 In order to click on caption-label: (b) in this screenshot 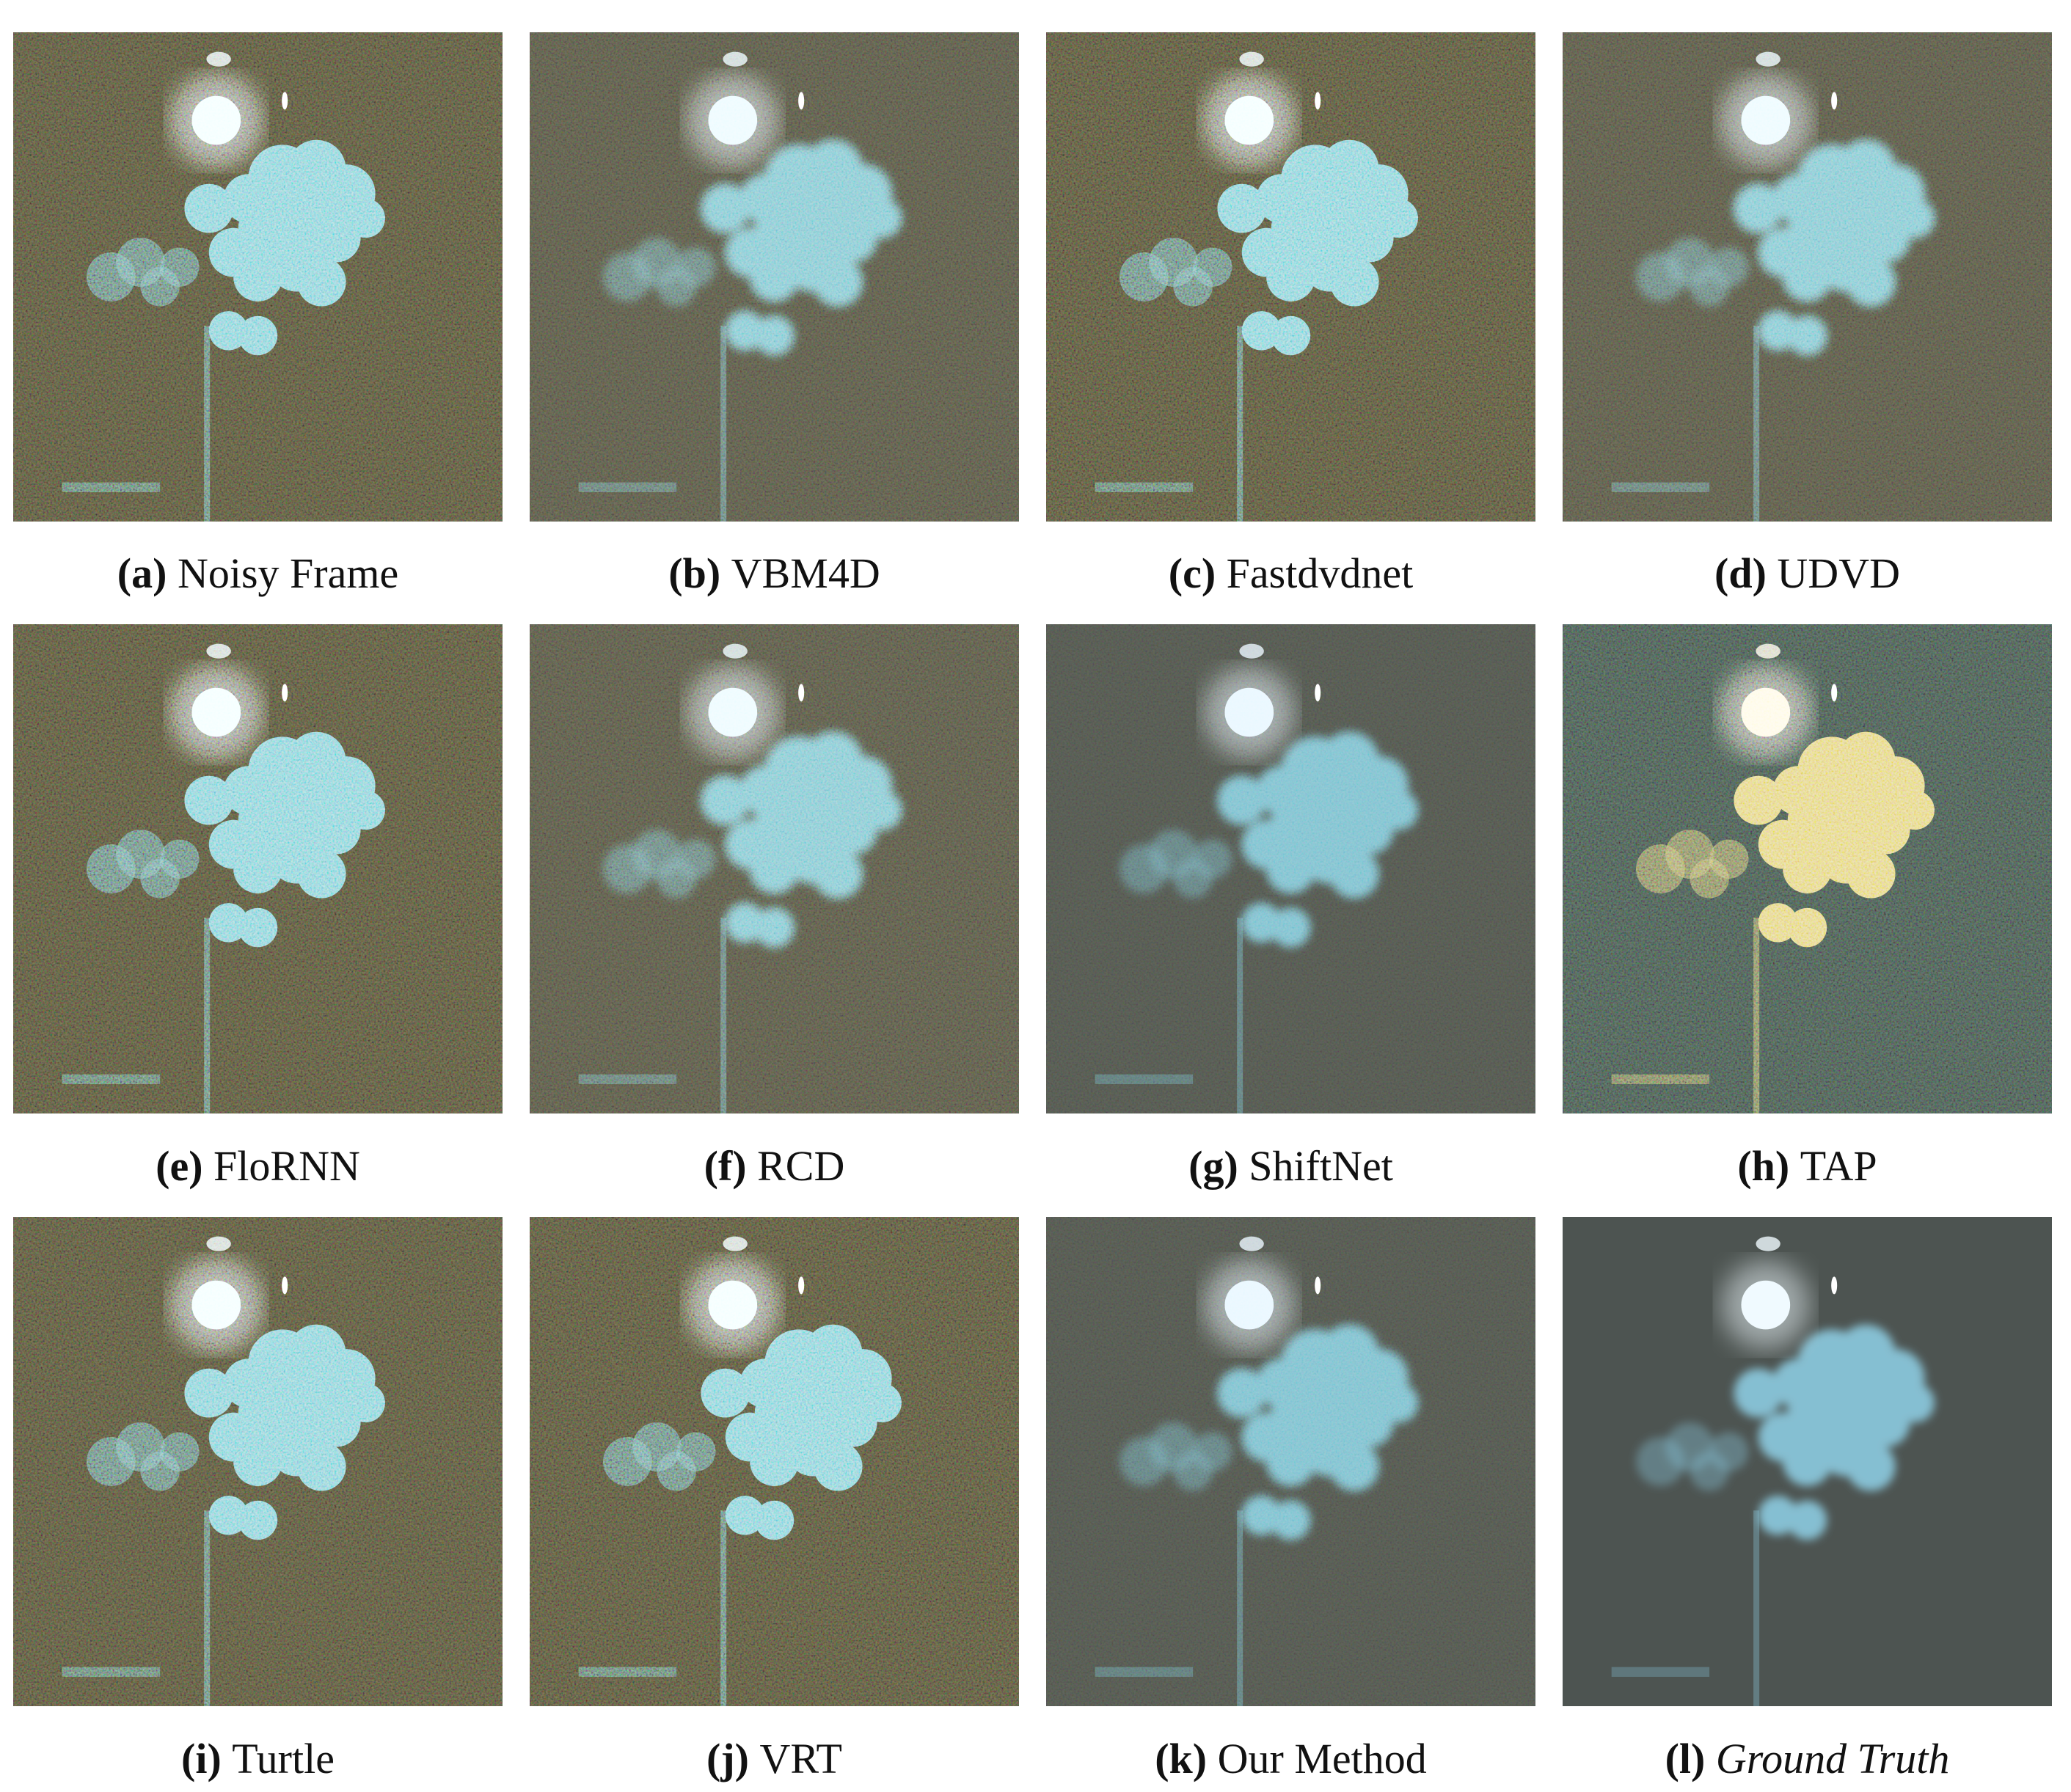, I will do `click(694, 573)`.